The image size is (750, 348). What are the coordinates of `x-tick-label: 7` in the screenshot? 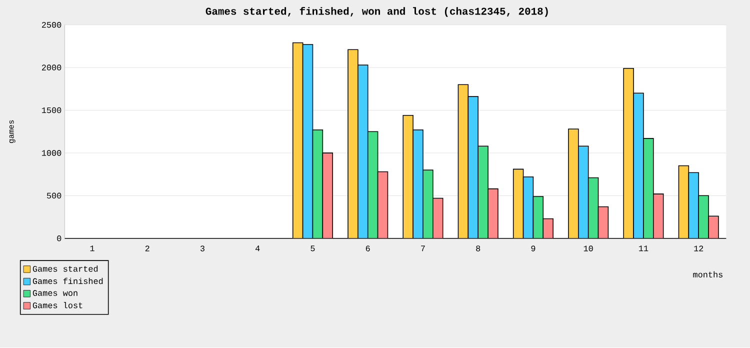 It's located at (423, 249).